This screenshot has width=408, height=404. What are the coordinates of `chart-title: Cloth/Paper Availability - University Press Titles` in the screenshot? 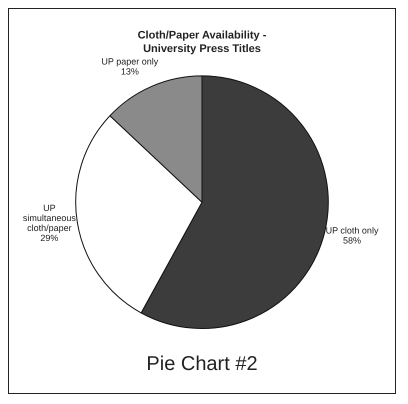 It's located at (202, 42).